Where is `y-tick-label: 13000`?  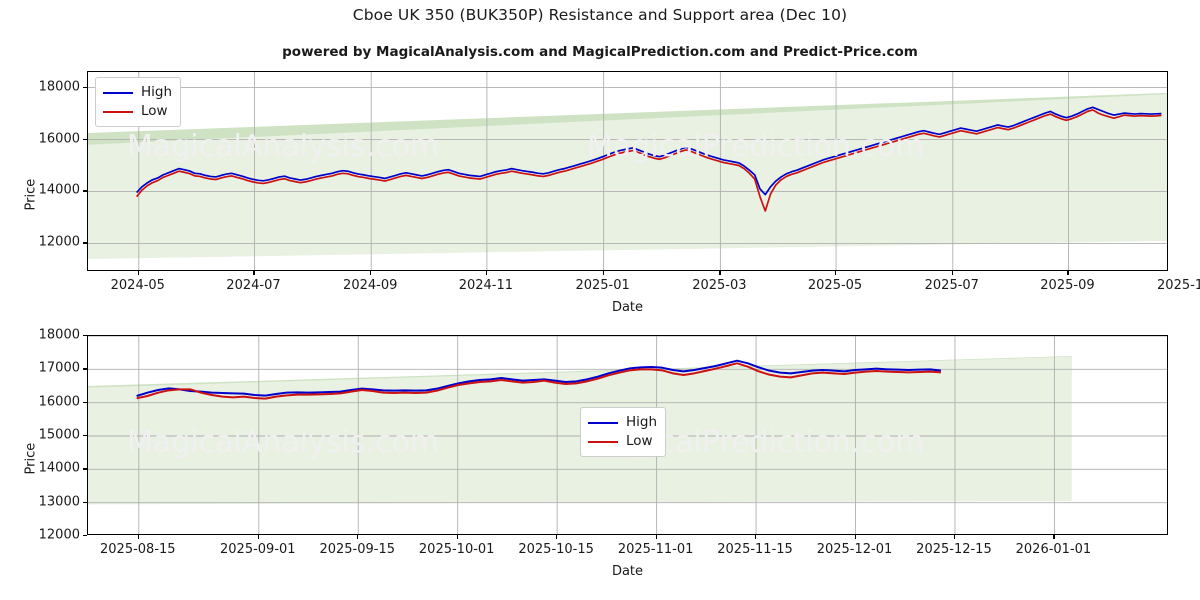 y-tick-label: 13000 is located at coordinates (59, 502).